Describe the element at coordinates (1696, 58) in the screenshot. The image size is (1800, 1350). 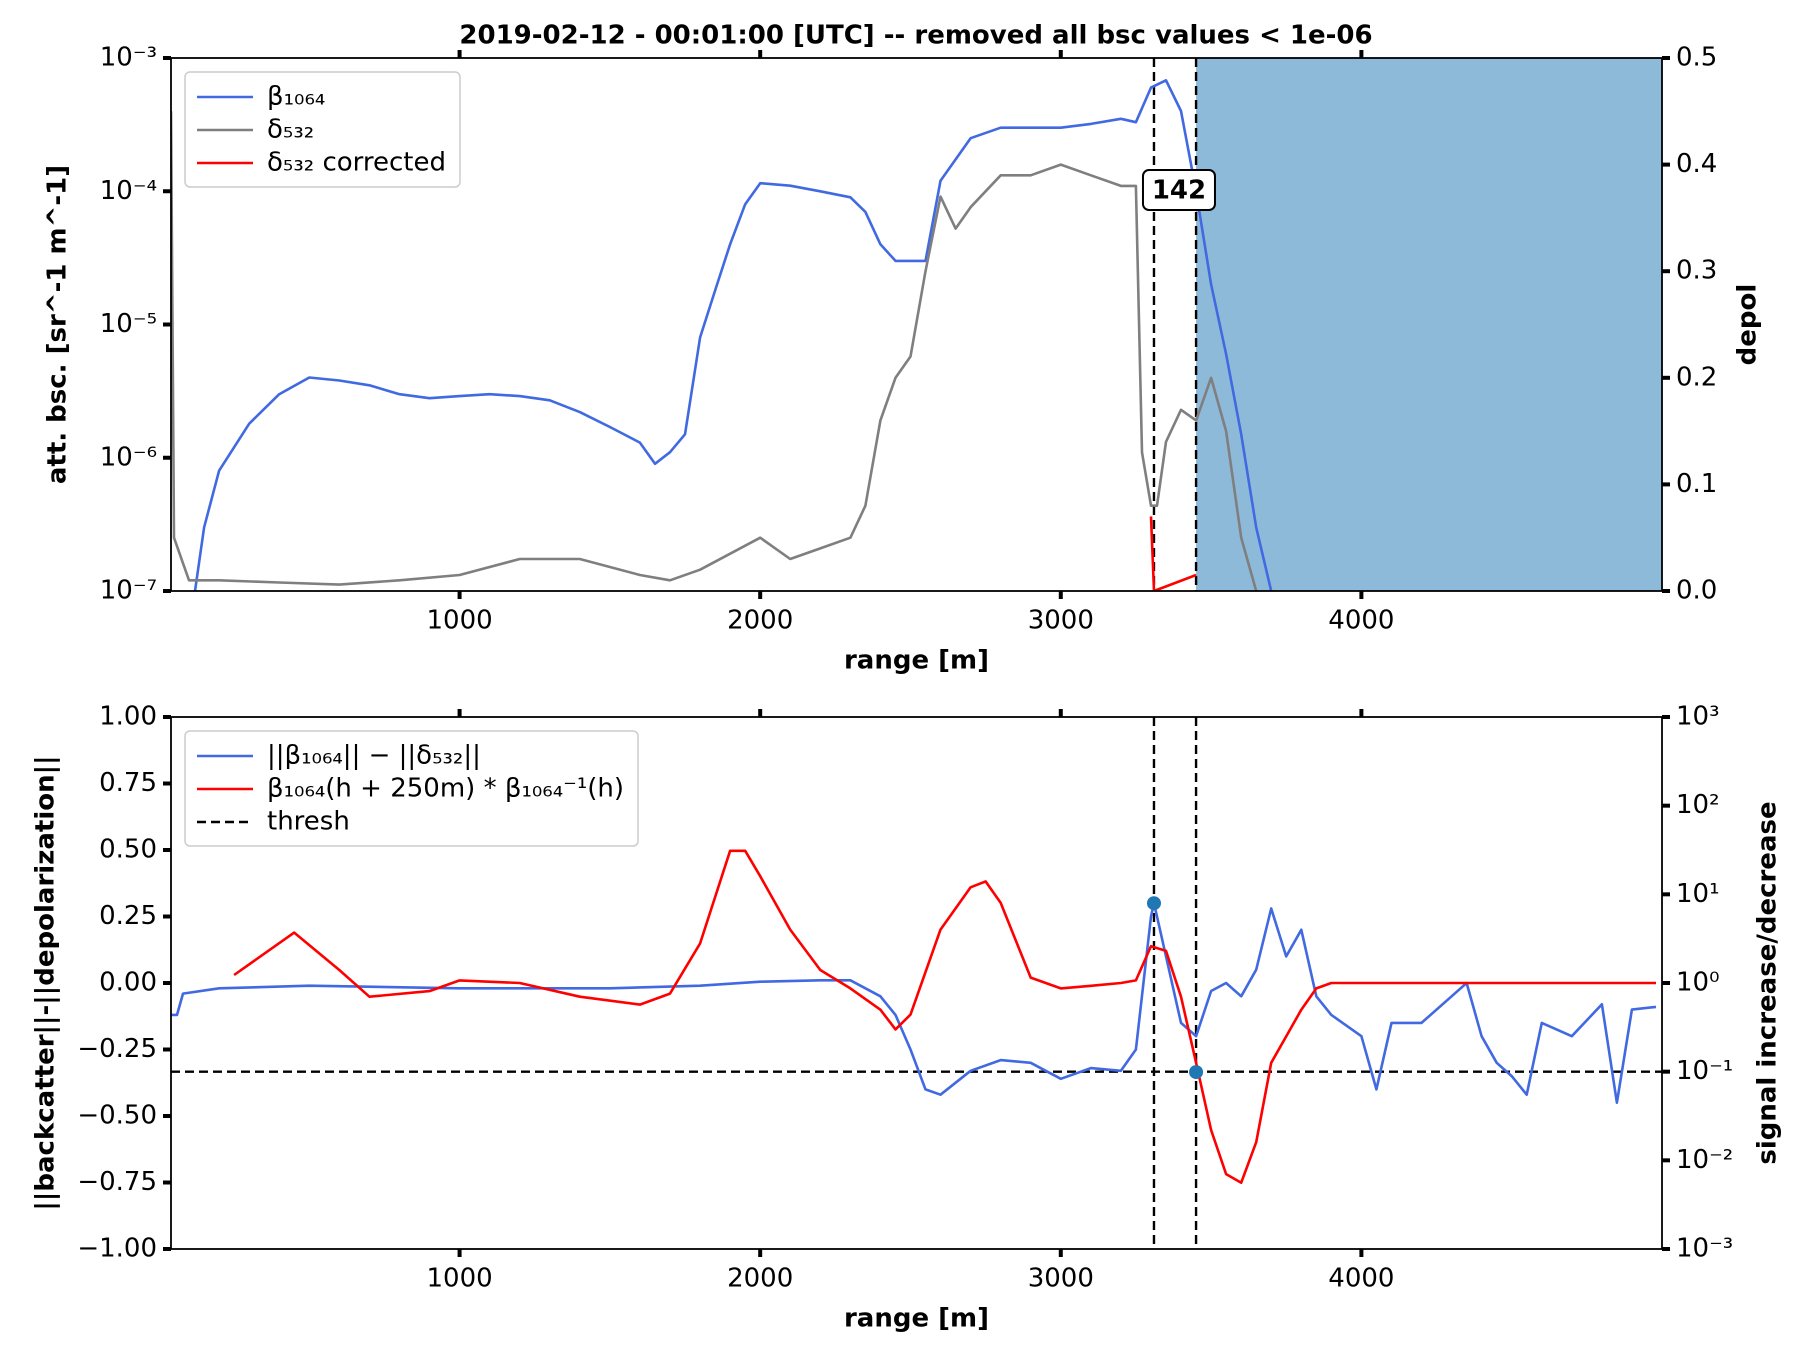
I see `y2-tick-label: 0.5` at that location.